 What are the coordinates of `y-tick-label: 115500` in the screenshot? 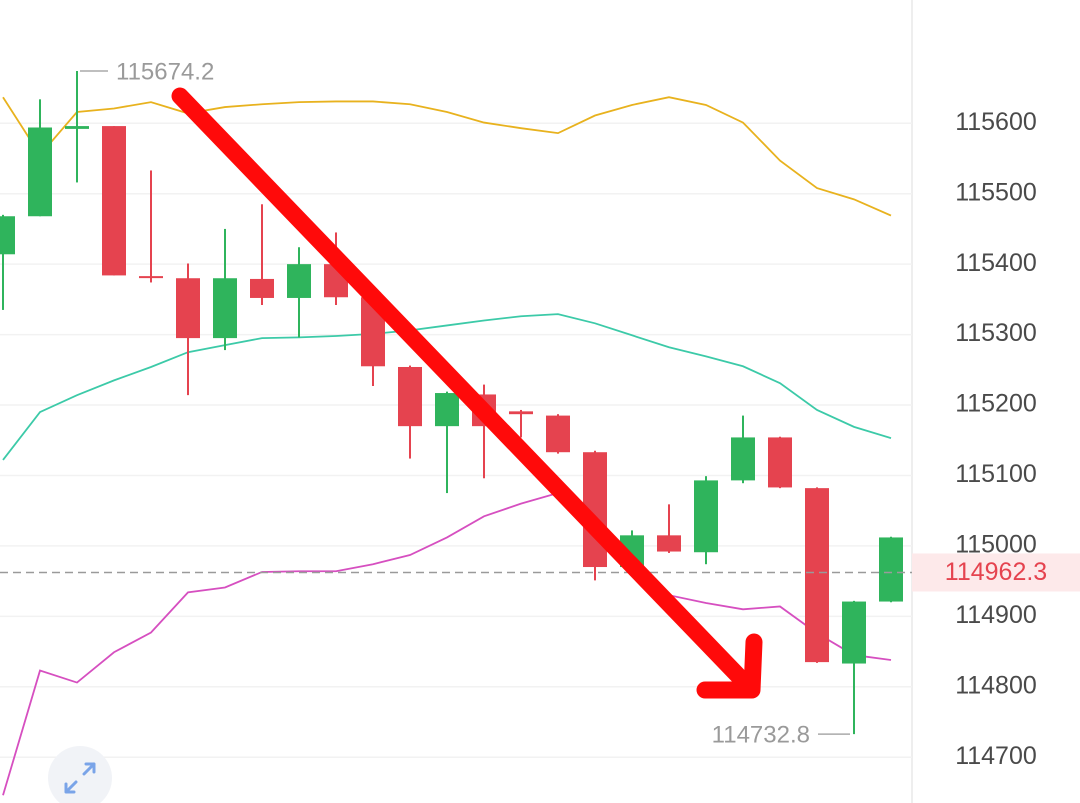 It's located at (996, 192).